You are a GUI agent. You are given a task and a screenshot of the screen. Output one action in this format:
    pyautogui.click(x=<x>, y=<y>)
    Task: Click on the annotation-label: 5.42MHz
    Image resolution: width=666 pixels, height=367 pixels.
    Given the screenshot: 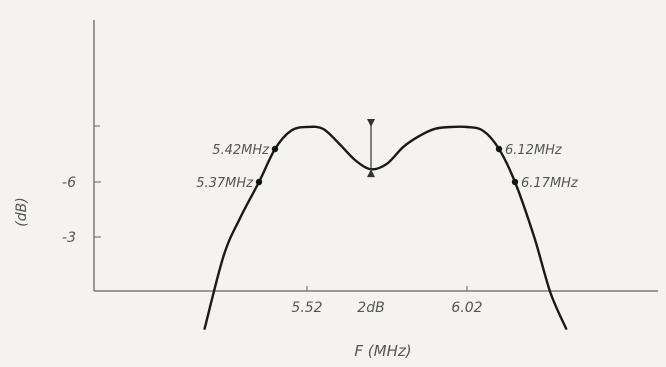 What is the action you would take?
    pyautogui.click(x=241, y=150)
    